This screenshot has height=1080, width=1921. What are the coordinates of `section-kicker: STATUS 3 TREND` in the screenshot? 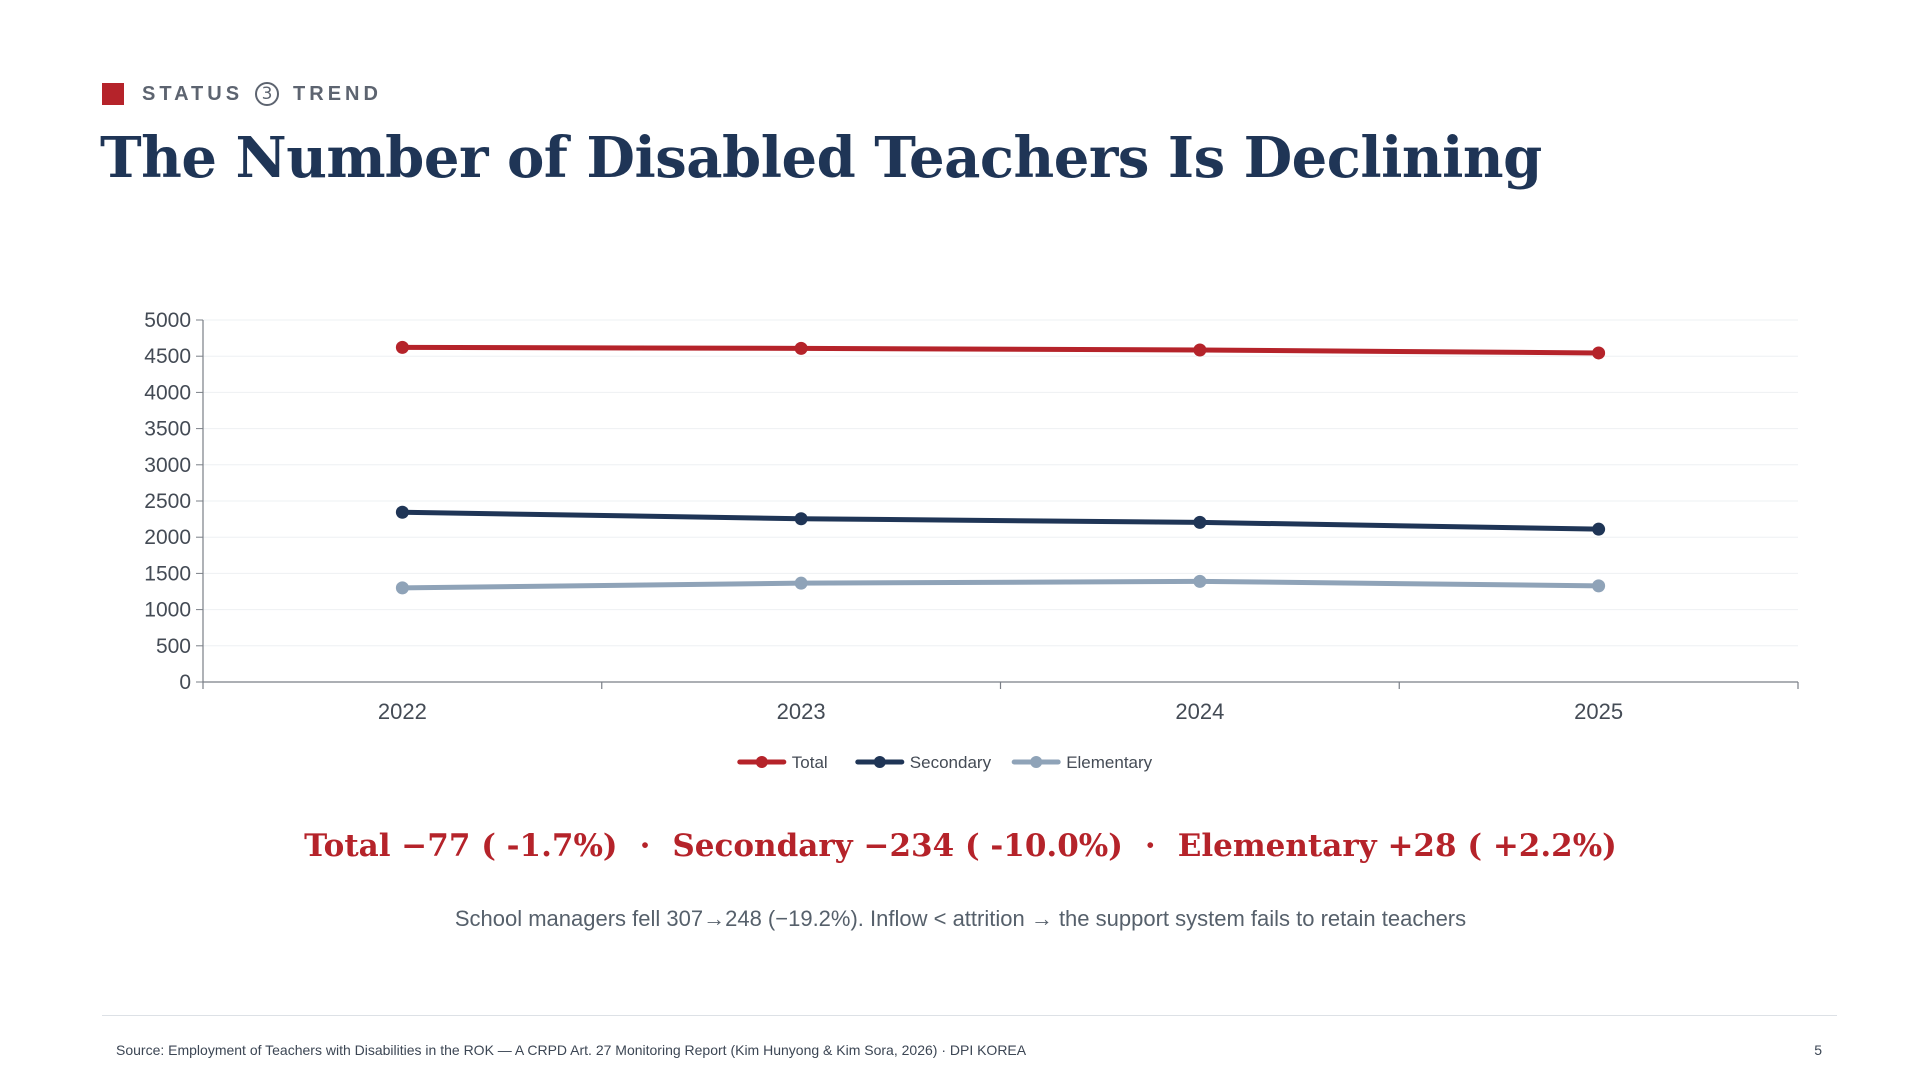 It's located at (242, 94).